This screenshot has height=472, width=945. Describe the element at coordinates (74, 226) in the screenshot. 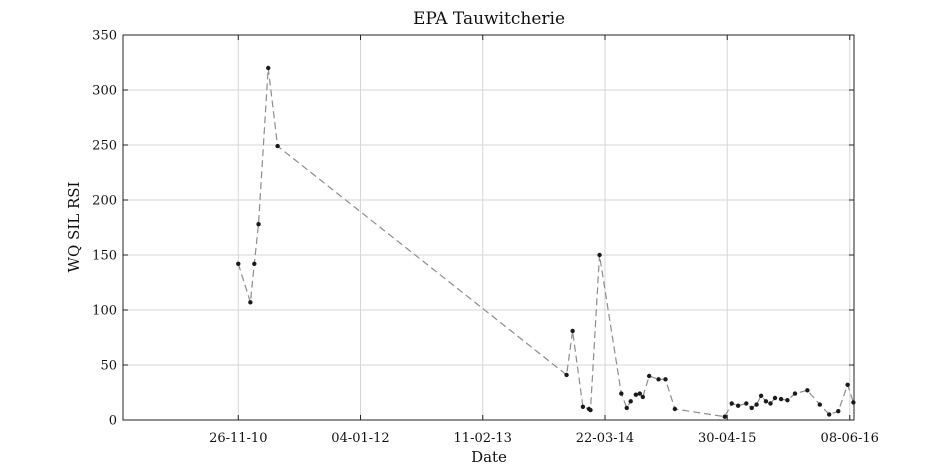

I see `y-axis-label: WQ SIL RSI` at that location.